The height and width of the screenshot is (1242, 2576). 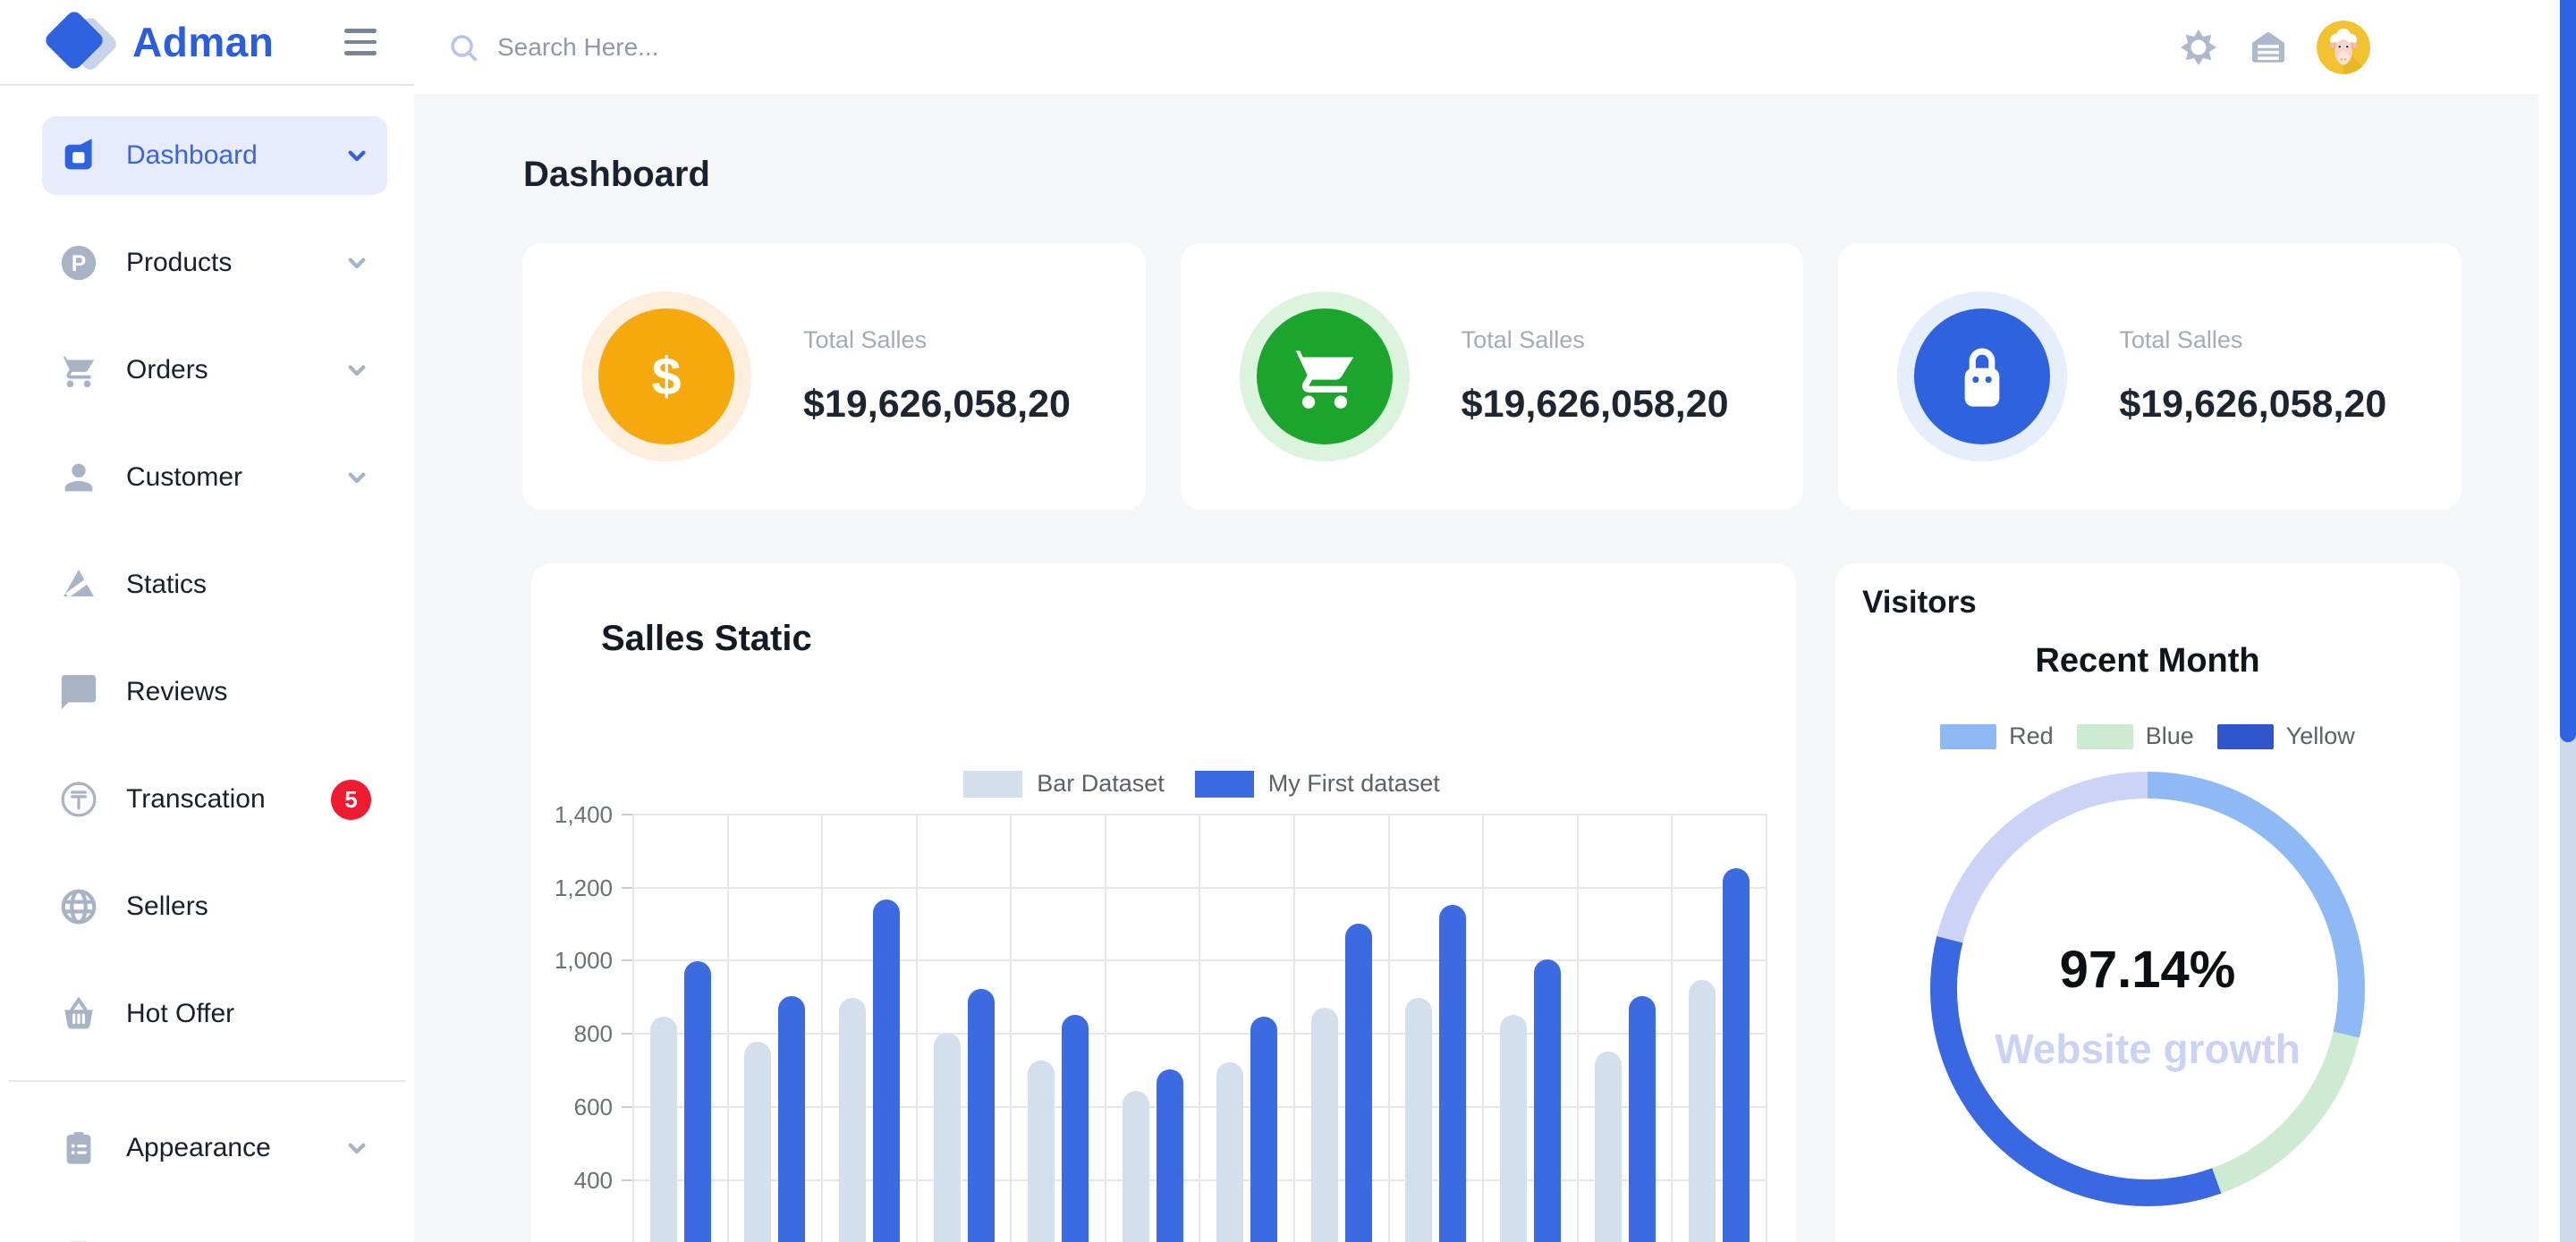 I want to click on bag-icon-halo, so click(x=1982, y=376).